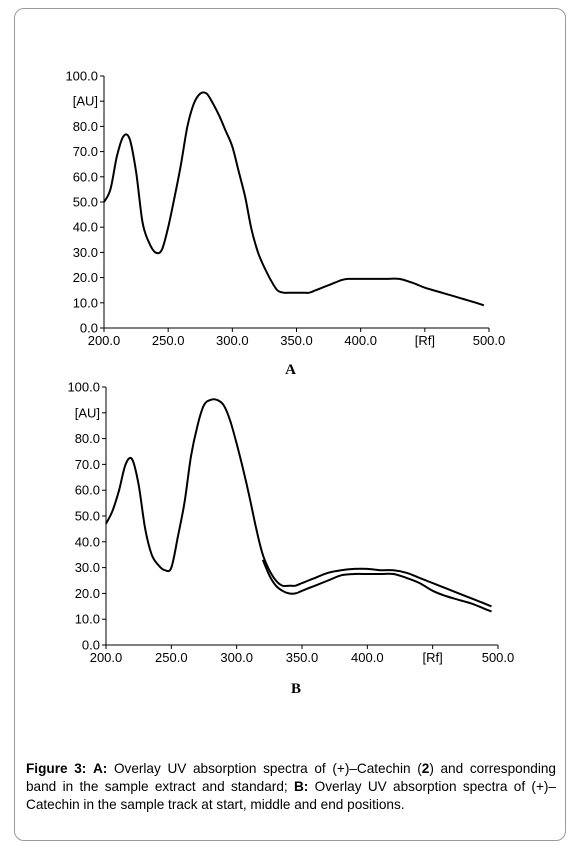 This screenshot has height=852, width=580. Describe the element at coordinates (301, 786) in the screenshot. I see `caption-b-label: B:` at that location.